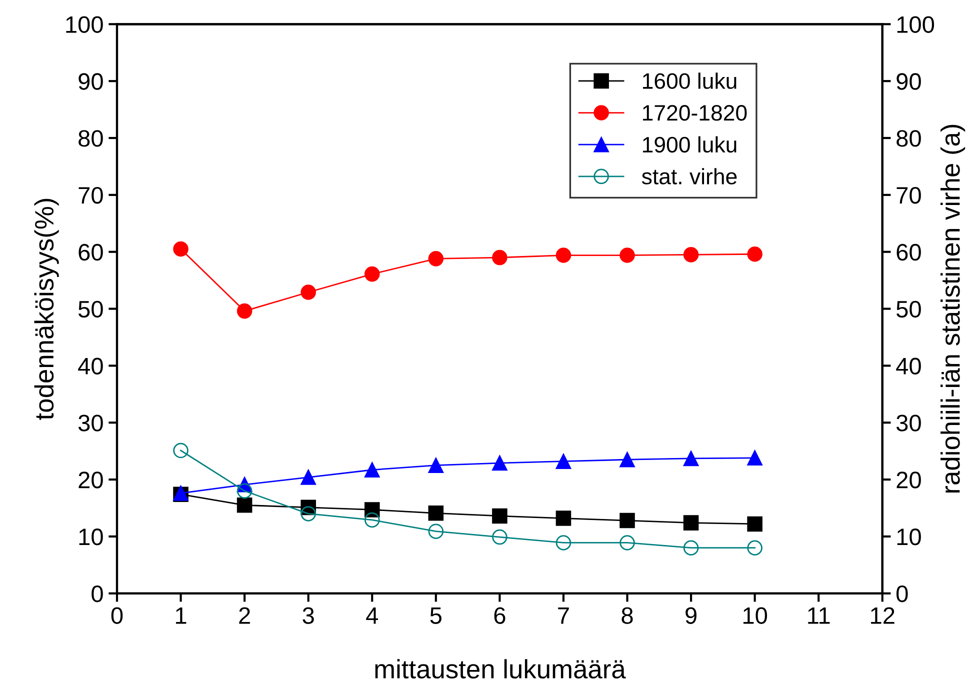  I want to click on x-tick-label: 0, so click(117, 615).